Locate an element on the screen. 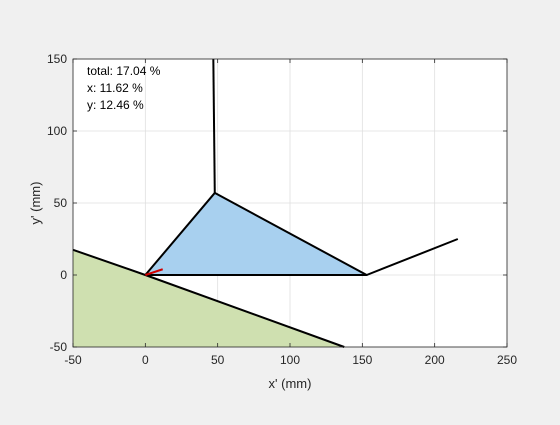 The image size is (560, 425). annotation-box: total: 17.04 % x: 11.62 % y: 12.46 % is located at coordinates (124, 88).